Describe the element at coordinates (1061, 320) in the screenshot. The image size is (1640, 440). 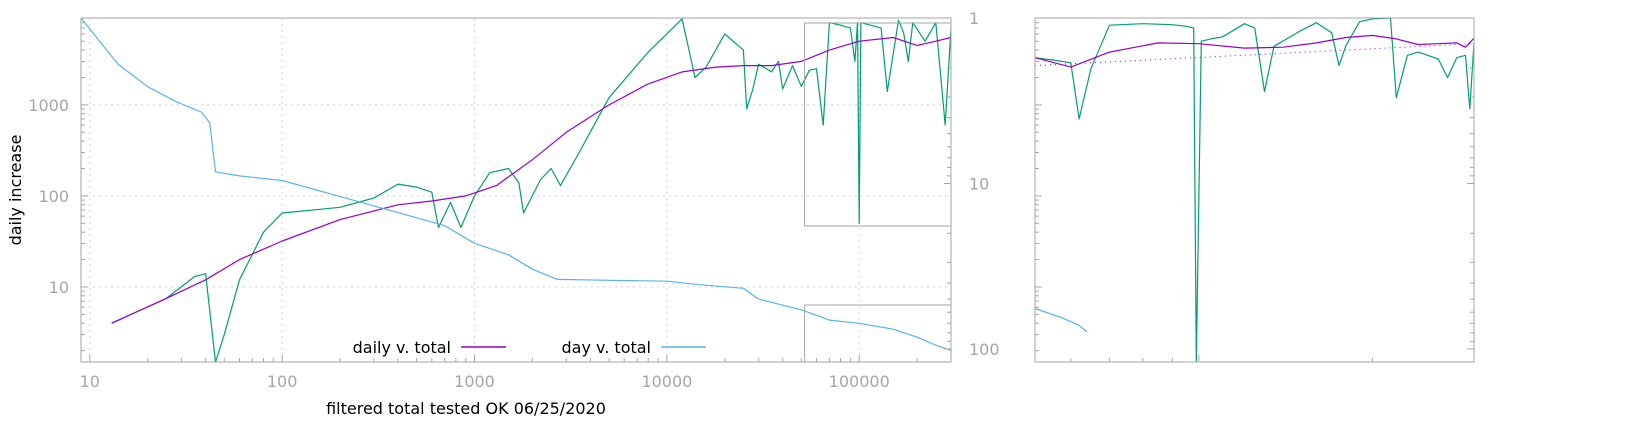
I see `zoom-series-line-day-v-total` at that location.